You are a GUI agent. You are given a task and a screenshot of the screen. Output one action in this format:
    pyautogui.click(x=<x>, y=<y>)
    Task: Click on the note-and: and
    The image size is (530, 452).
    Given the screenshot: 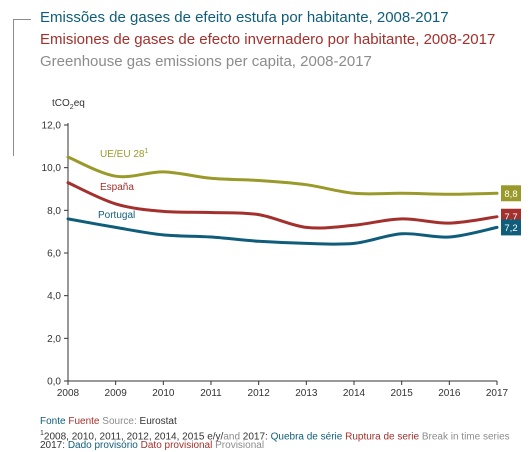 What is the action you would take?
    pyautogui.click(x=232, y=437)
    